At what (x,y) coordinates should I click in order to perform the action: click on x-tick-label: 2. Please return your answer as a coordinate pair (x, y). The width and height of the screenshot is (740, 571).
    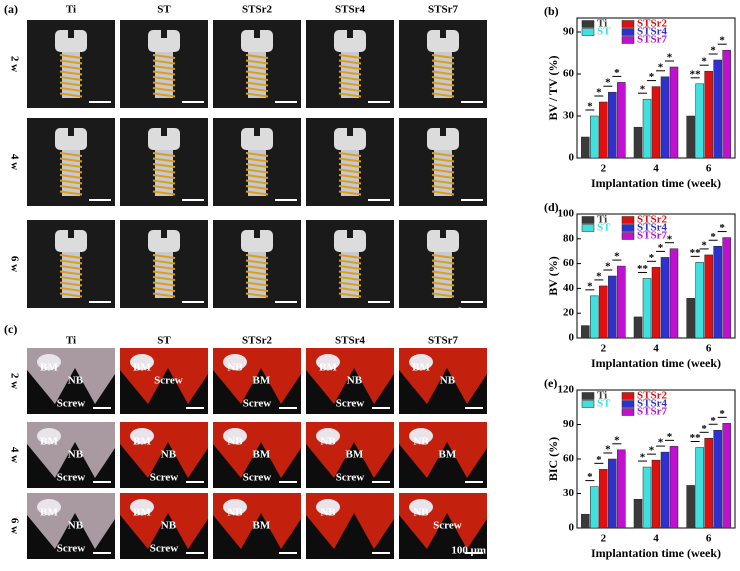
    Looking at the image, I should click on (604, 349).